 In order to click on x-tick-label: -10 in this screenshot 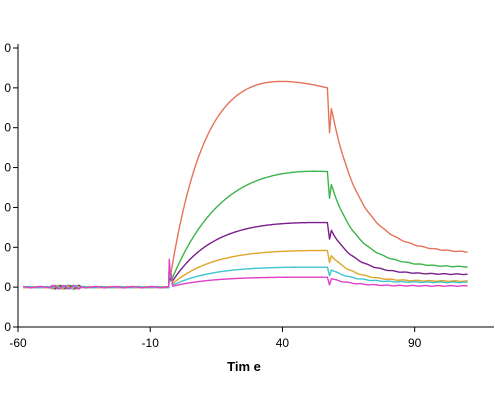, I will do `click(151, 343)`.